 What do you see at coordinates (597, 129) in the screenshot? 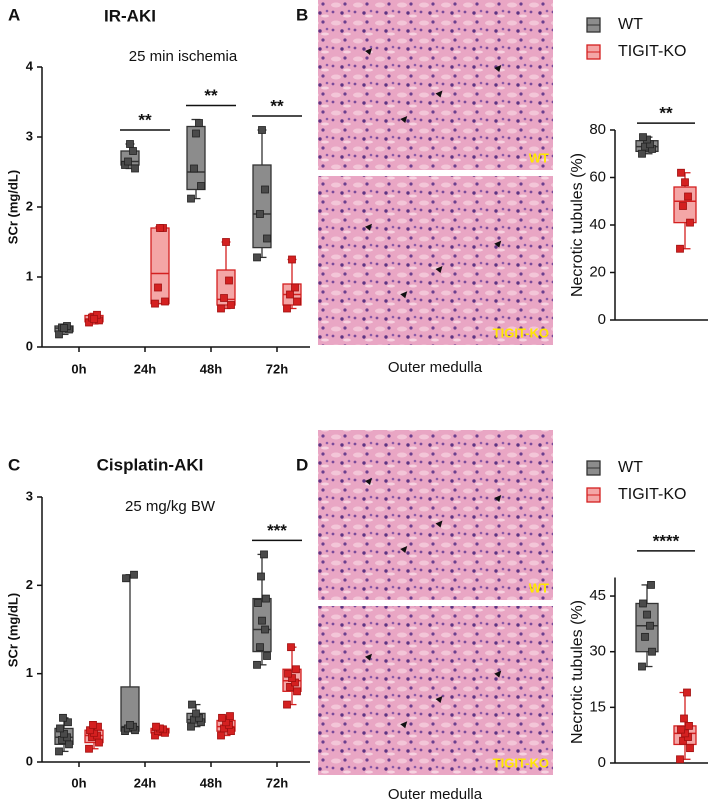
I see `y-tick-label: 80` at bounding box center [597, 129].